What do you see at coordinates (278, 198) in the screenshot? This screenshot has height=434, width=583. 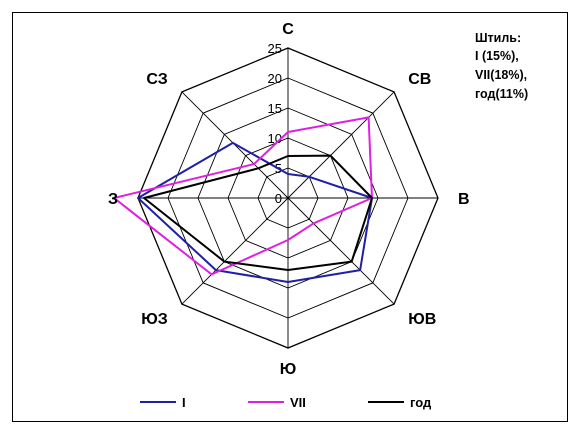 I see `tick-label-0: 0` at bounding box center [278, 198].